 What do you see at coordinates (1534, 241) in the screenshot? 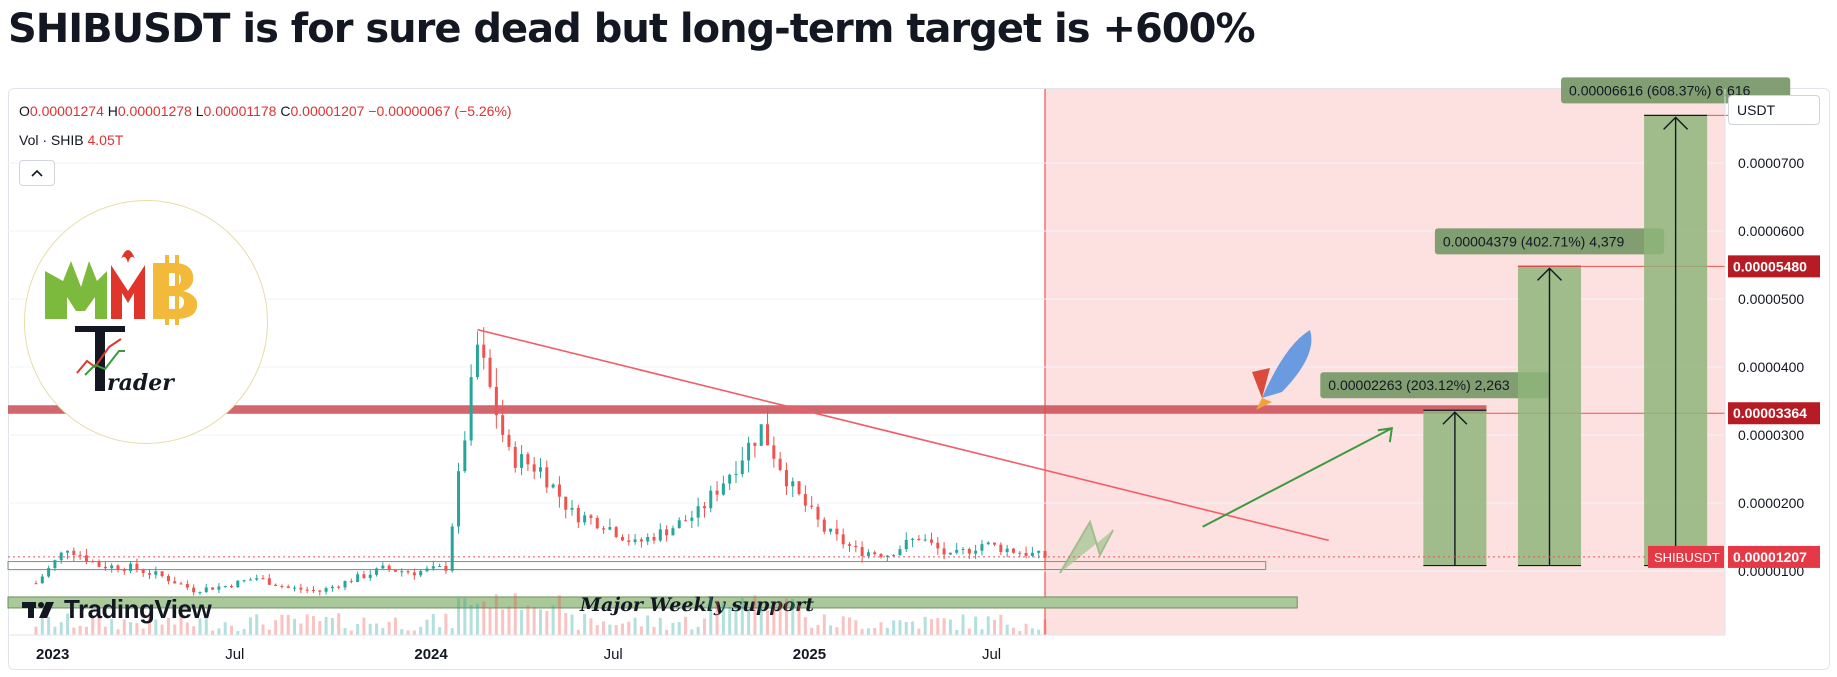
I see `target-label: 0.00004379 (402.71%) 4,379` at bounding box center [1534, 241].